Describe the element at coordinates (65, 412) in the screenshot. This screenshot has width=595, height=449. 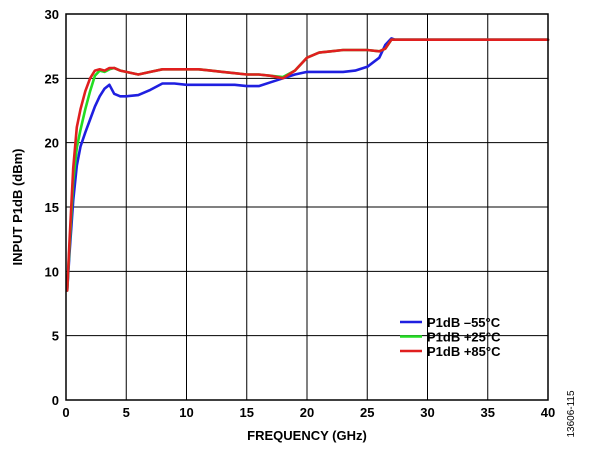
I see `x-tick-label: 0` at that location.